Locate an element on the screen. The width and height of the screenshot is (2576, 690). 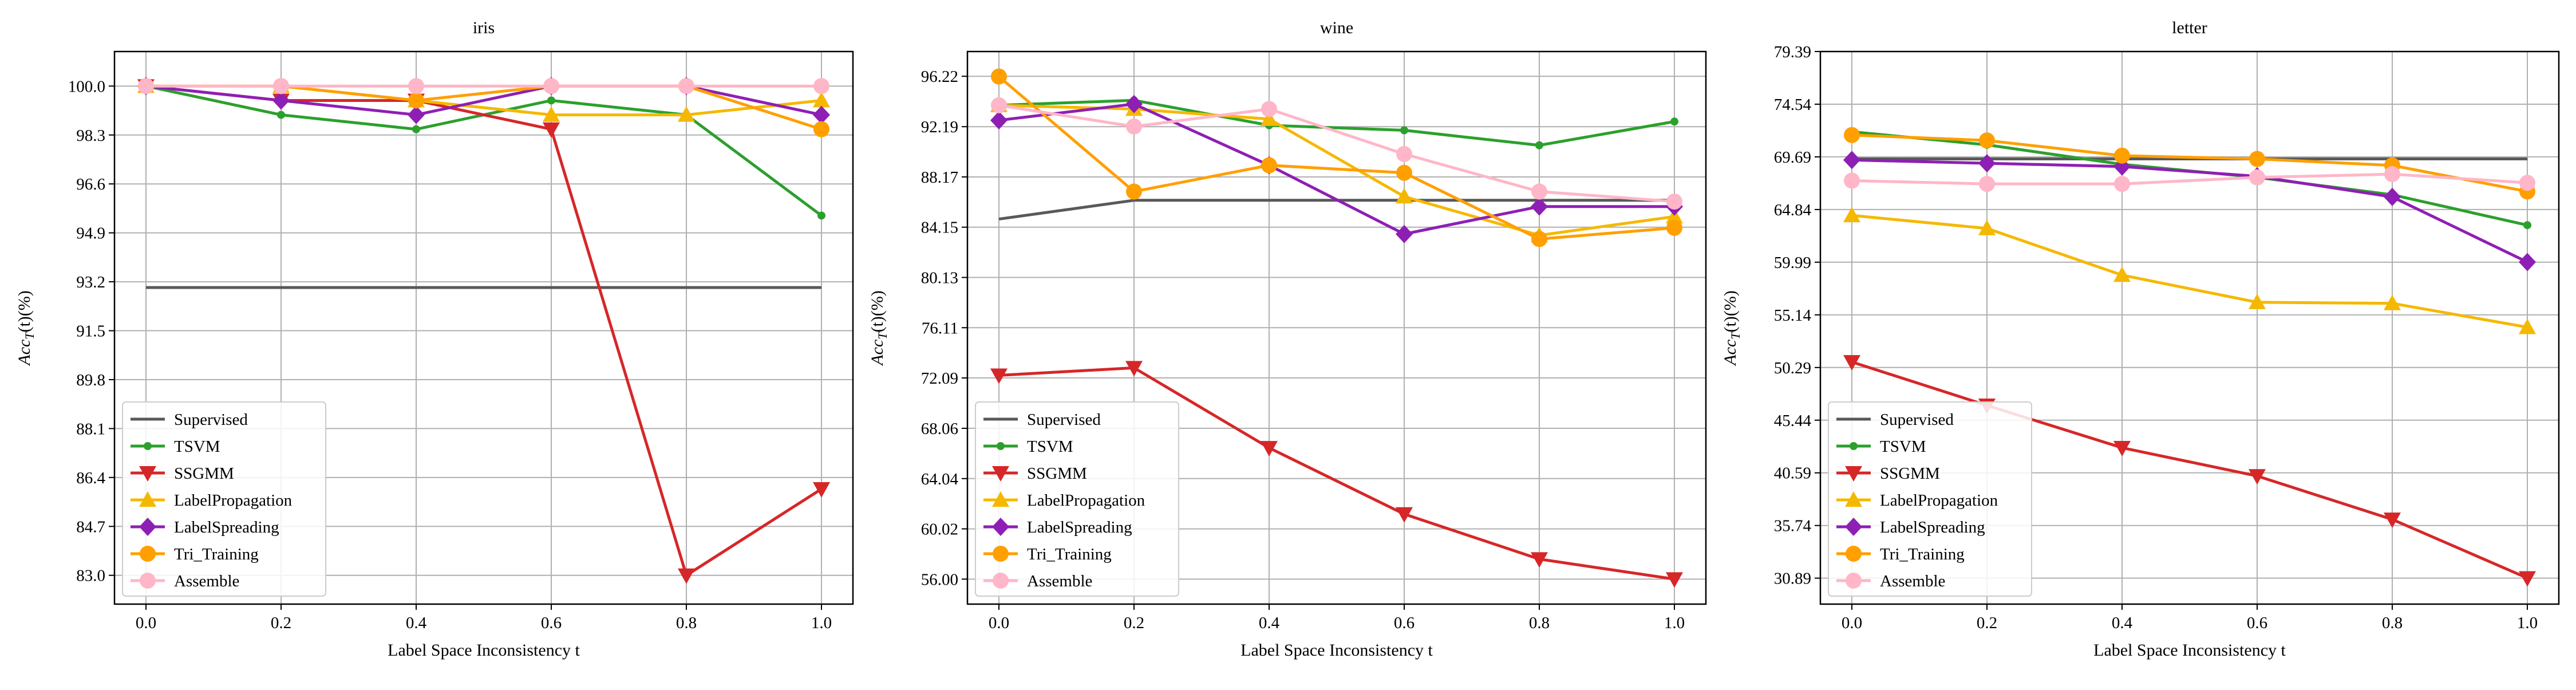
legend-box is located at coordinates (1930, 499).